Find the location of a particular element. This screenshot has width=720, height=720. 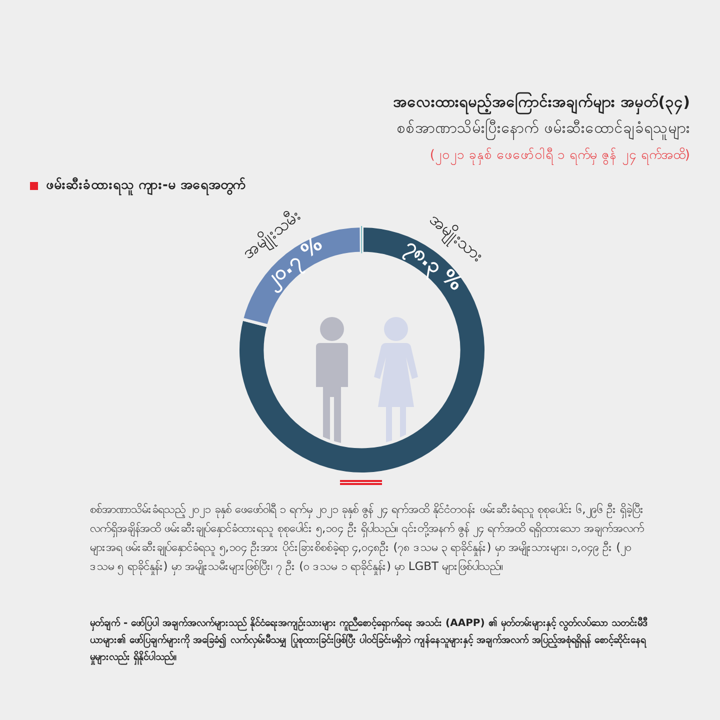

text: (၂၀၂၁ ခုနှစ် ဖေဖော်ဝါရီ ၁ ရက်မှ ဇွန် ၂၄ ရက်အထိ) is located at coordinates (559, 155).